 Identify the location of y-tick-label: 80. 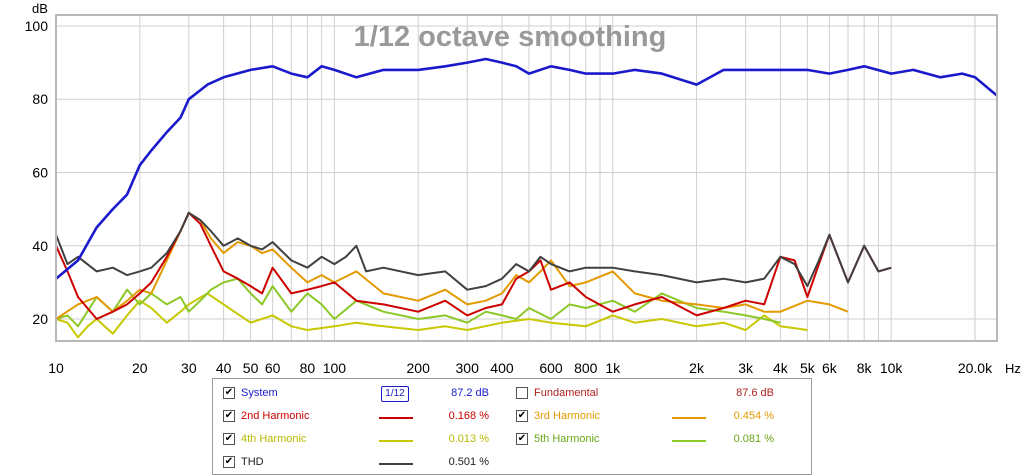
(40, 99).